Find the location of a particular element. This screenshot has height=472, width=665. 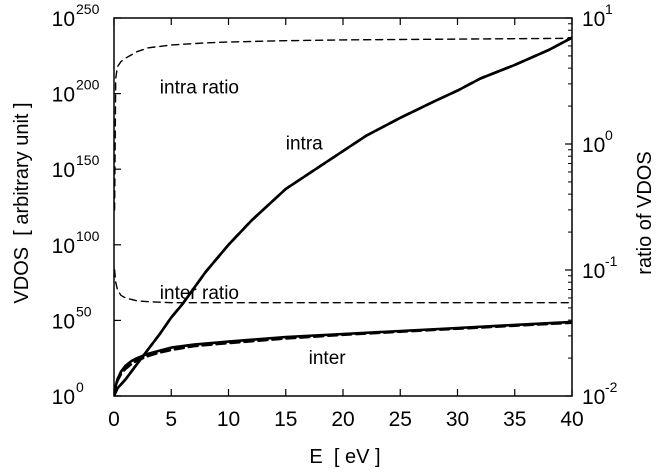

y-tick-label: 10 0 is located at coordinates (68, 394).